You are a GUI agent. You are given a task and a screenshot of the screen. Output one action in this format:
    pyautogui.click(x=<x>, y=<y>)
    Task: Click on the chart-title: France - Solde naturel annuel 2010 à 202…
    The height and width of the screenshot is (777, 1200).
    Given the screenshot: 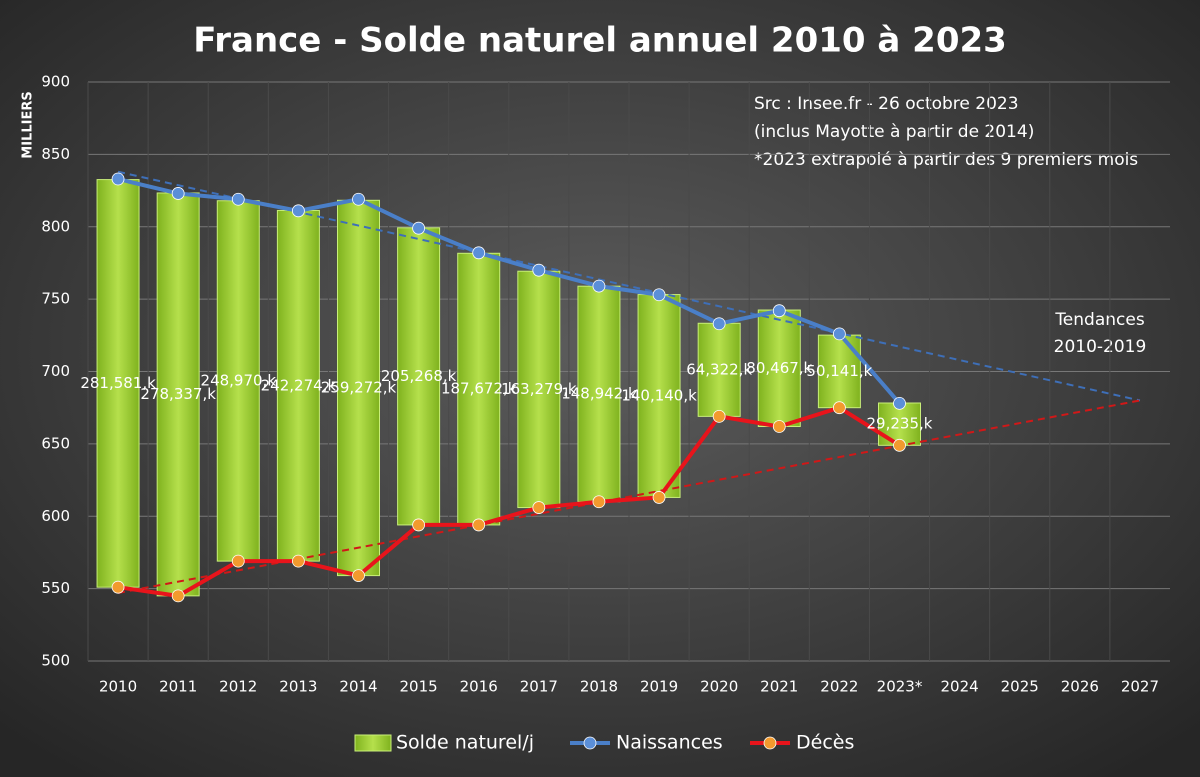 What is the action you would take?
    pyautogui.click(x=600, y=41)
    